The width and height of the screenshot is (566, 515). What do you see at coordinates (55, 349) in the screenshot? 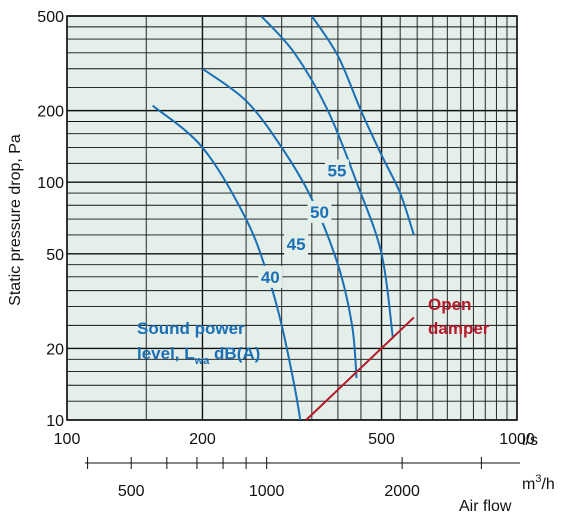
I see `y-tick-label: 20` at bounding box center [55, 349].